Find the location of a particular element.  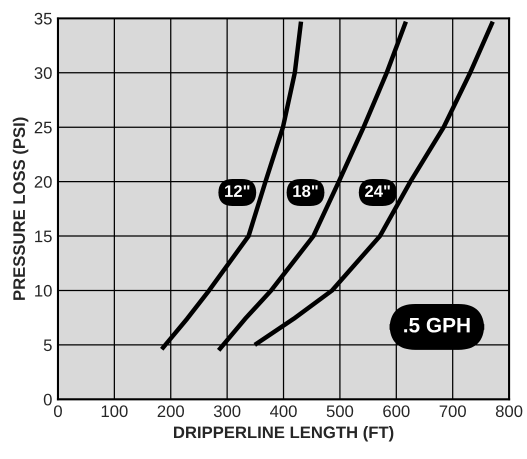

x-axis-title: DRIPPERLINE LENGTH (FT) is located at coordinates (284, 434).